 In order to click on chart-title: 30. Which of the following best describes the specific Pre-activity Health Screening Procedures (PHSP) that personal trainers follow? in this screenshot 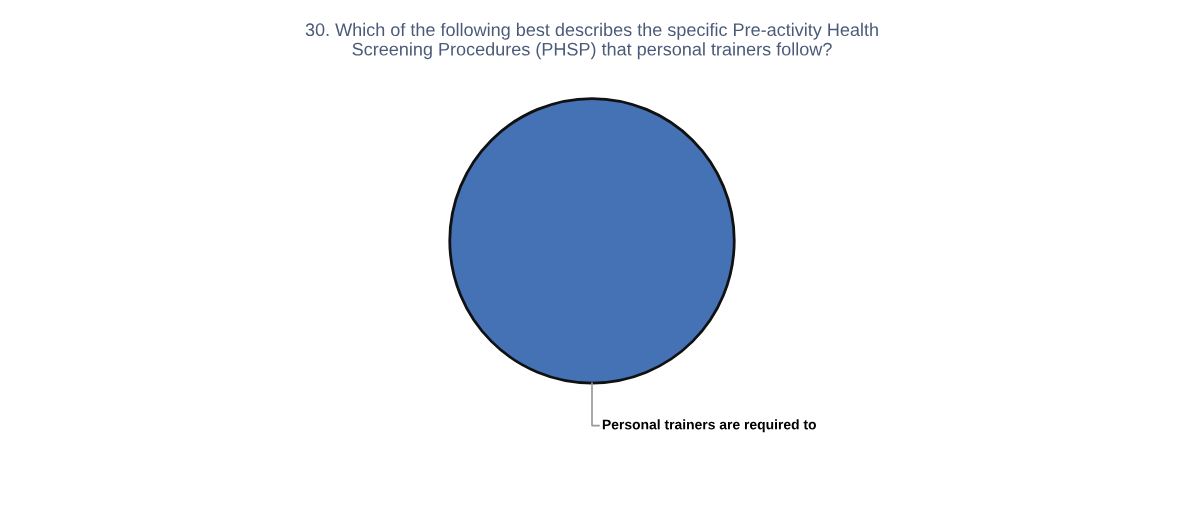, I will do `click(591, 41)`.